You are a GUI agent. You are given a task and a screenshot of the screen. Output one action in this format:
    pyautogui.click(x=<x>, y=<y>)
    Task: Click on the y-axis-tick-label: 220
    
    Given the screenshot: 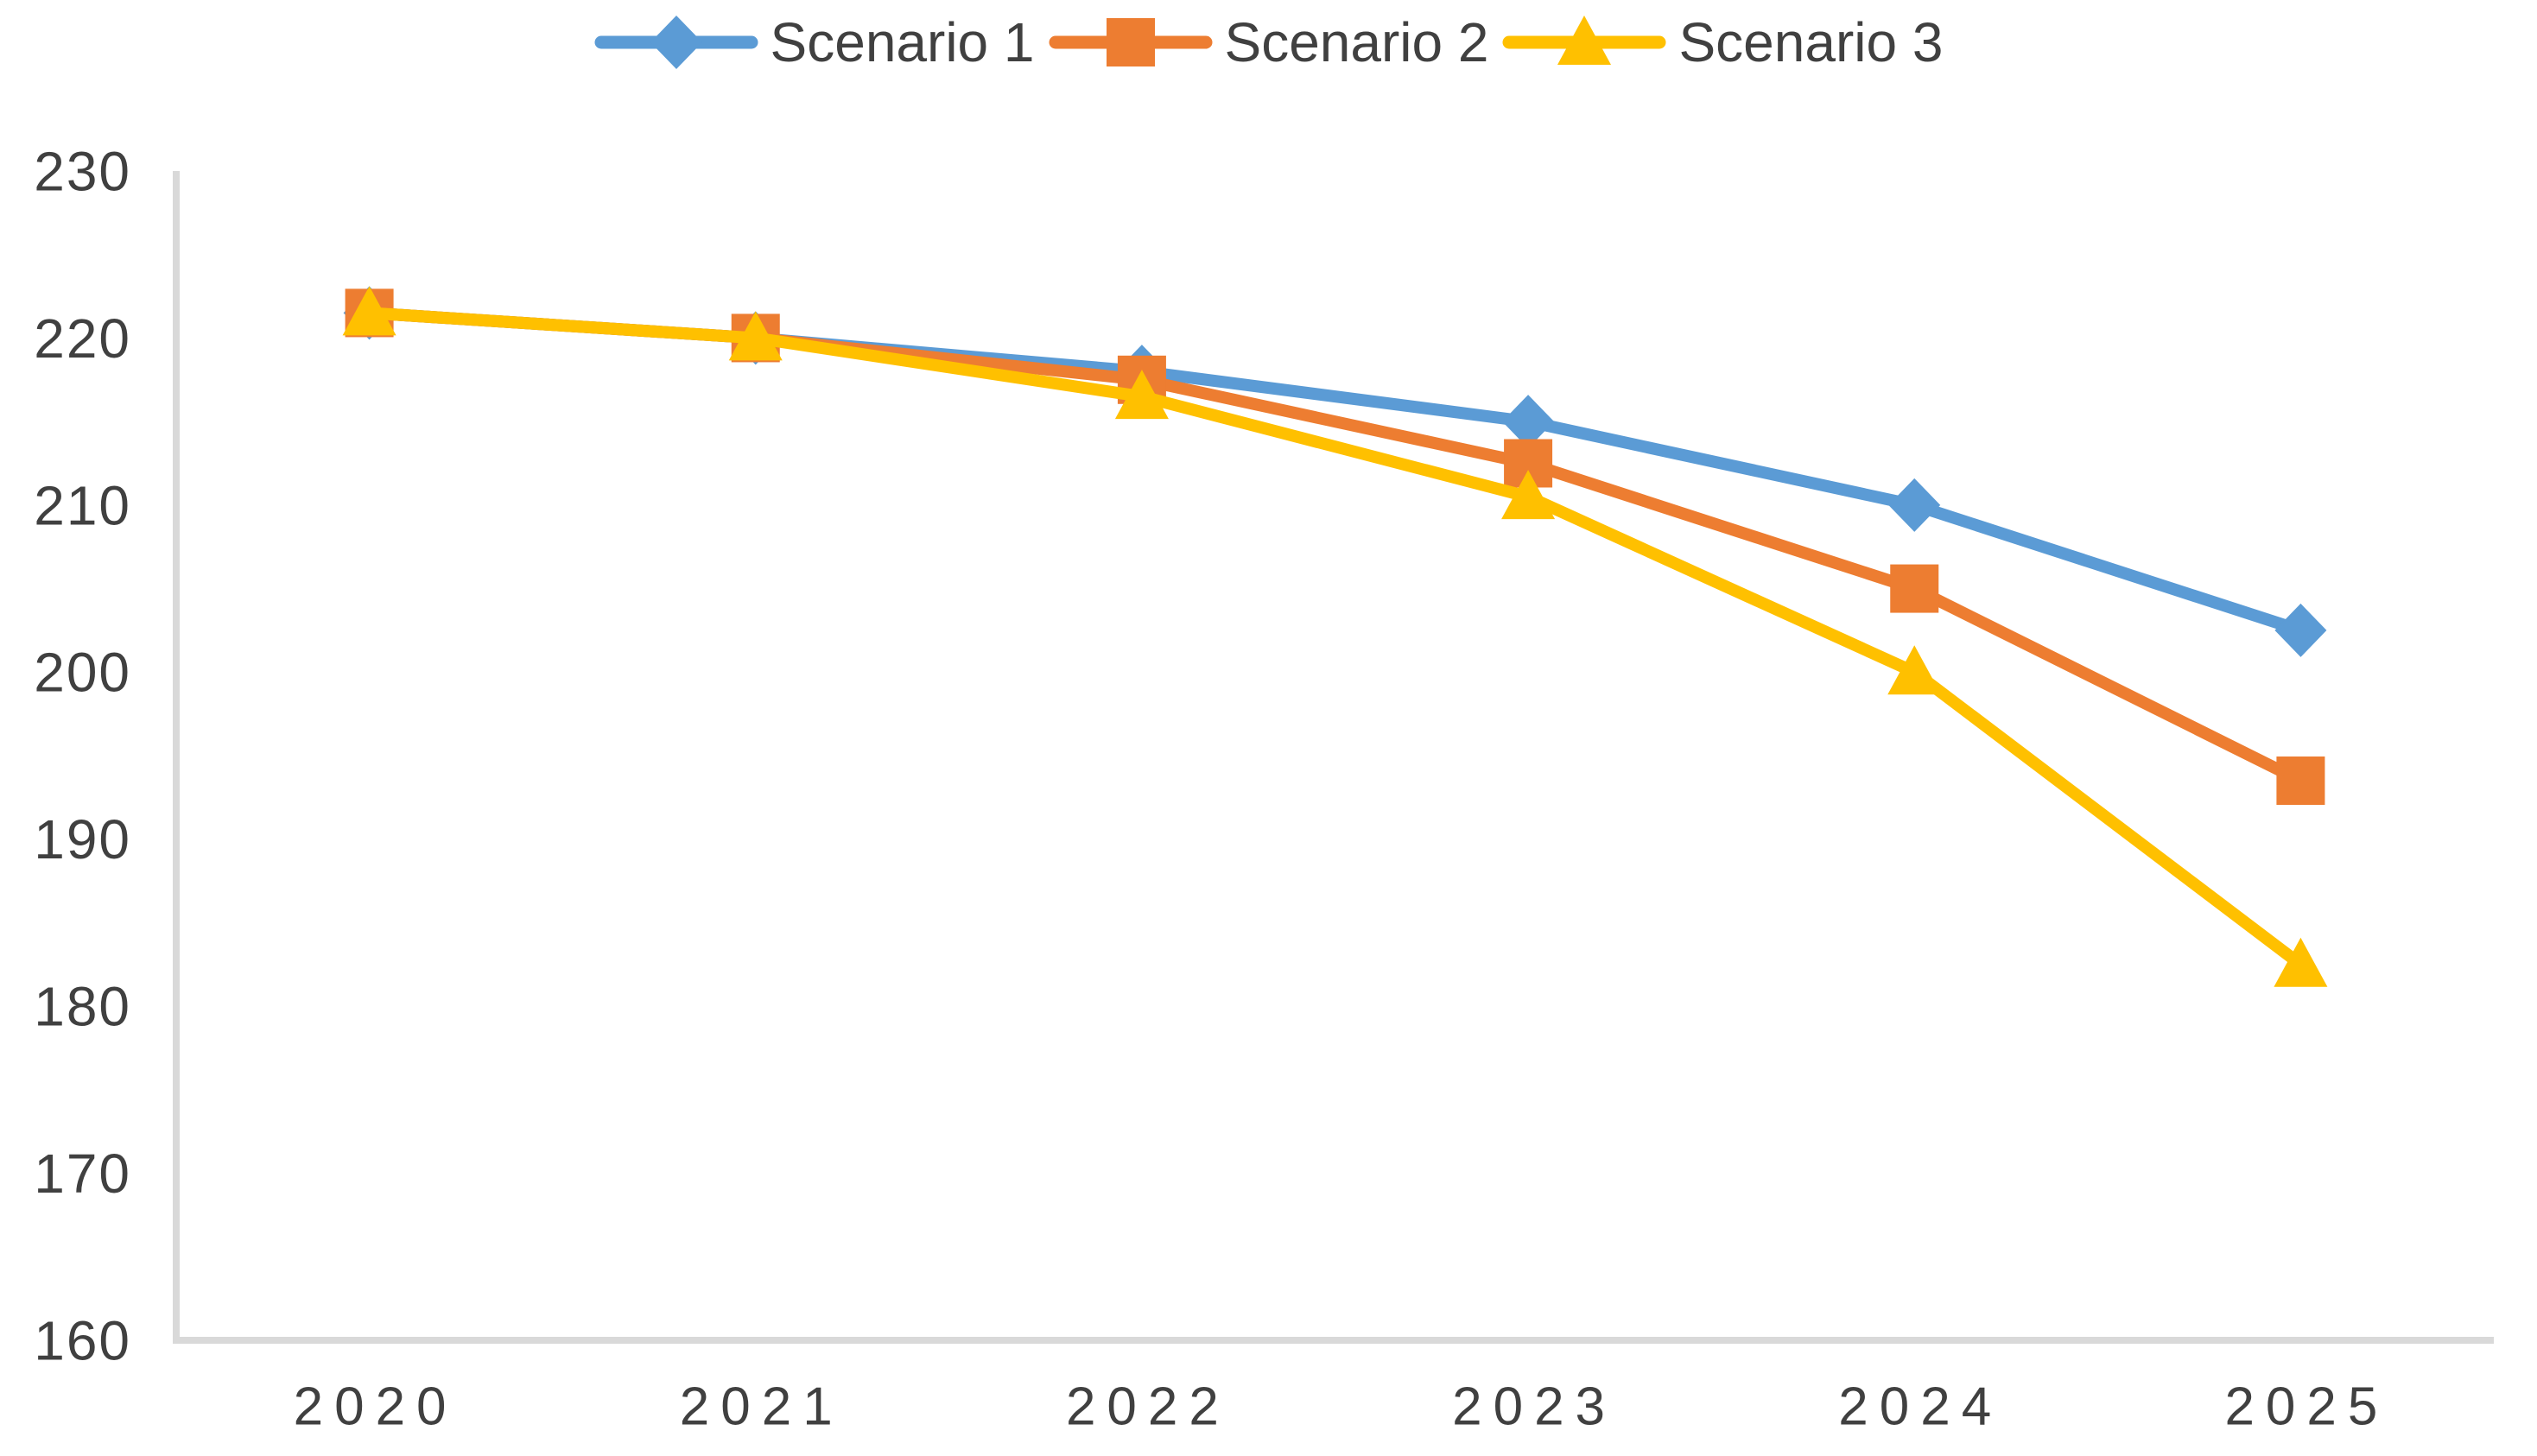 What is the action you would take?
    pyautogui.click(x=82, y=338)
    